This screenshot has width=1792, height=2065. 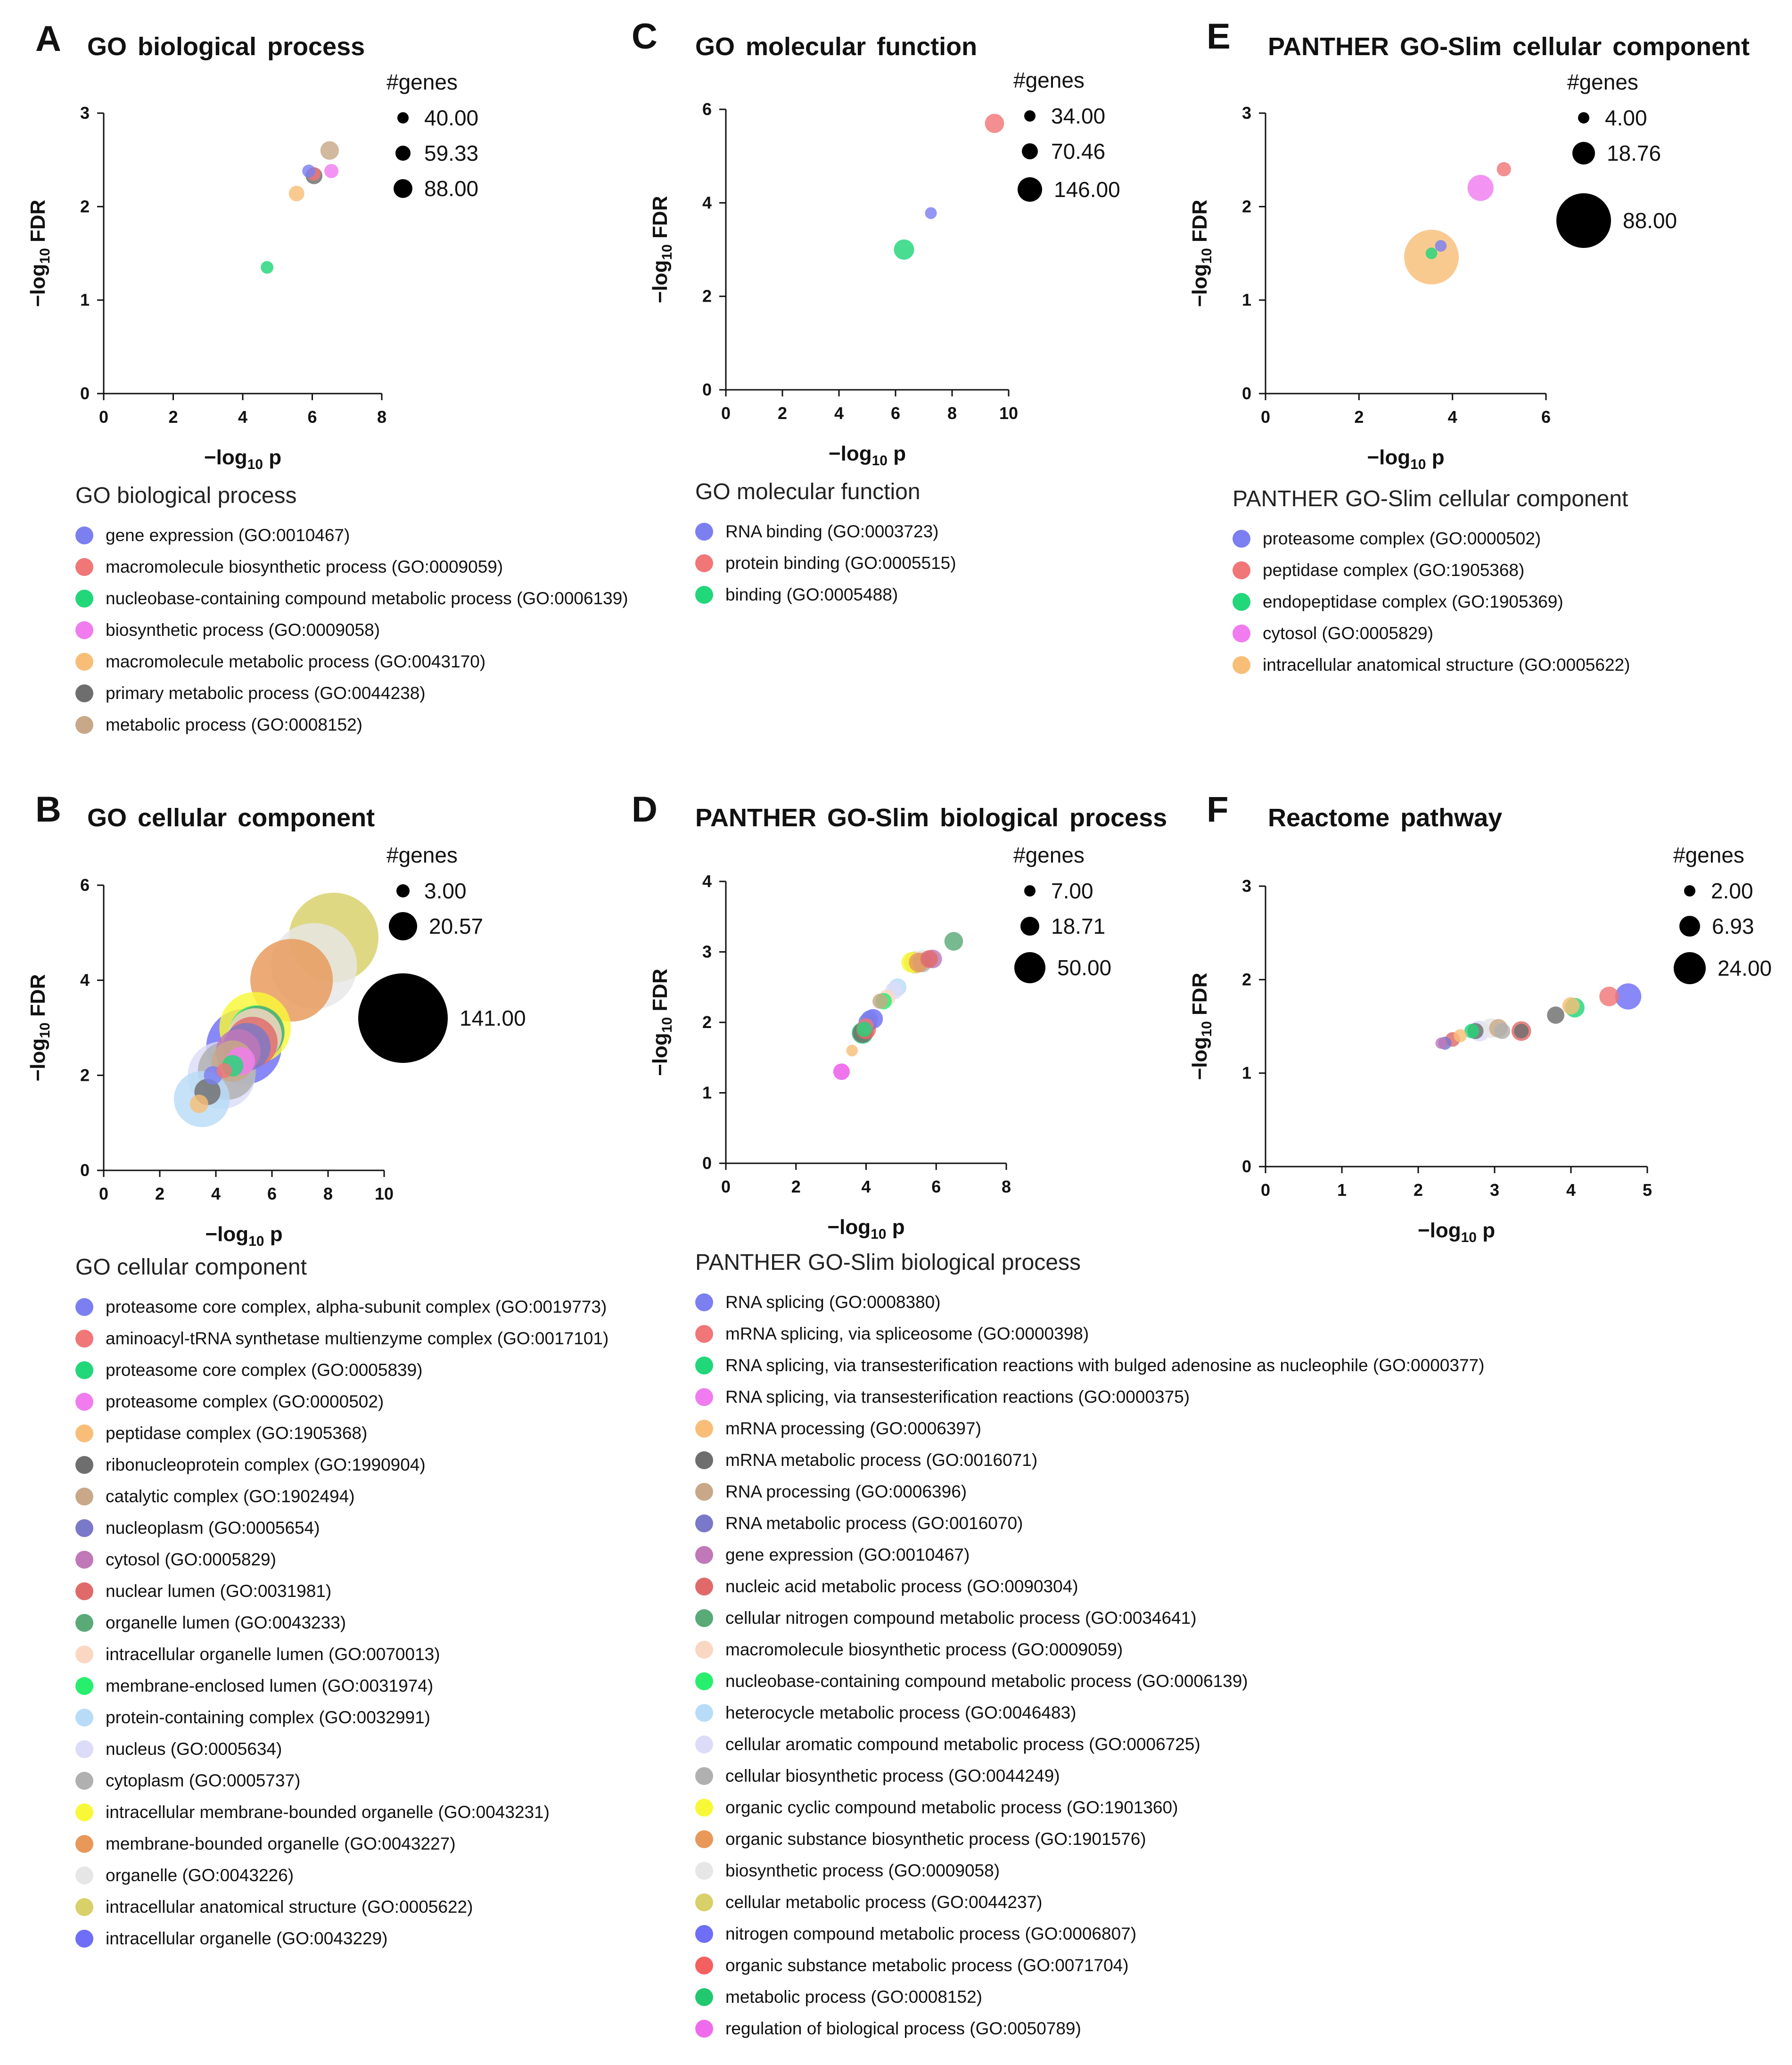 What do you see at coordinates (432, 135) in the screenshot?
I see `size-legend: #genes 40.00 59.33 88.00` at bounding box center [432, 135].